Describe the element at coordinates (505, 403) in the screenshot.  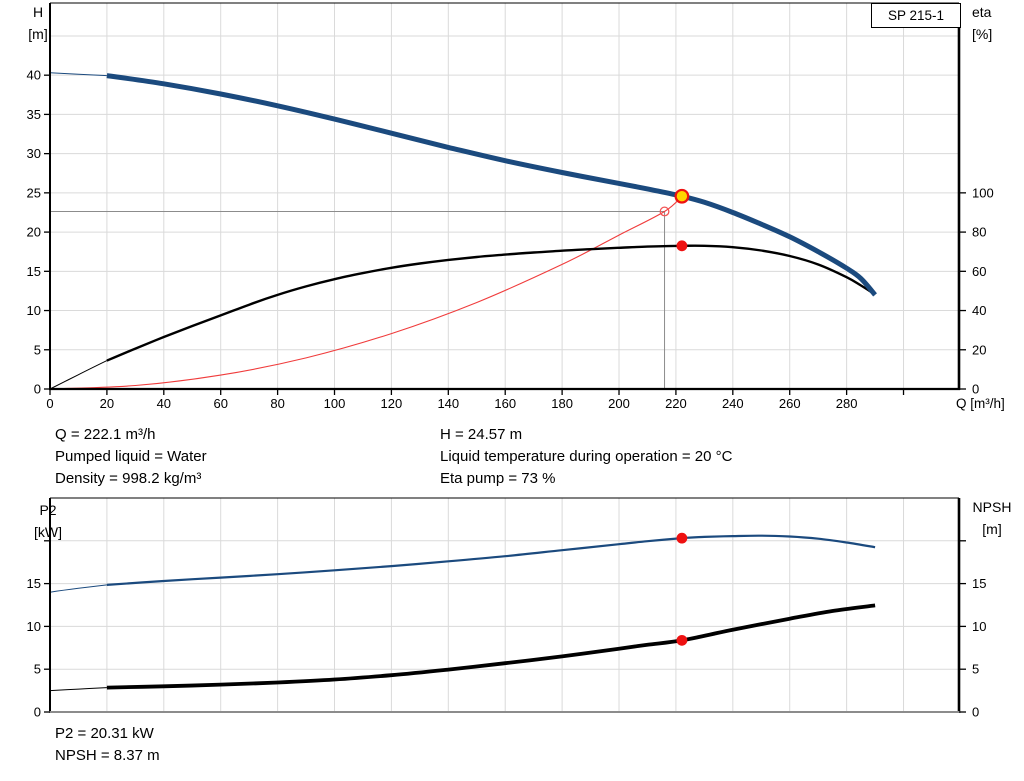
I see `tick-label: 160` at that location.